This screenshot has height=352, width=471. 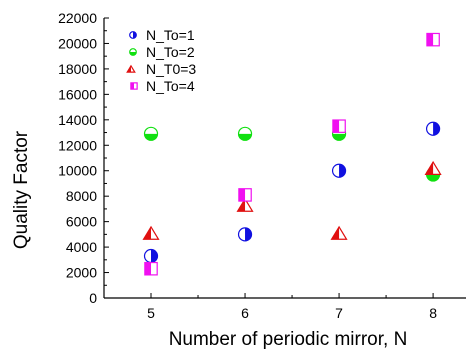 I want to click on legend-icon-s3, so click(x=131, y=68).